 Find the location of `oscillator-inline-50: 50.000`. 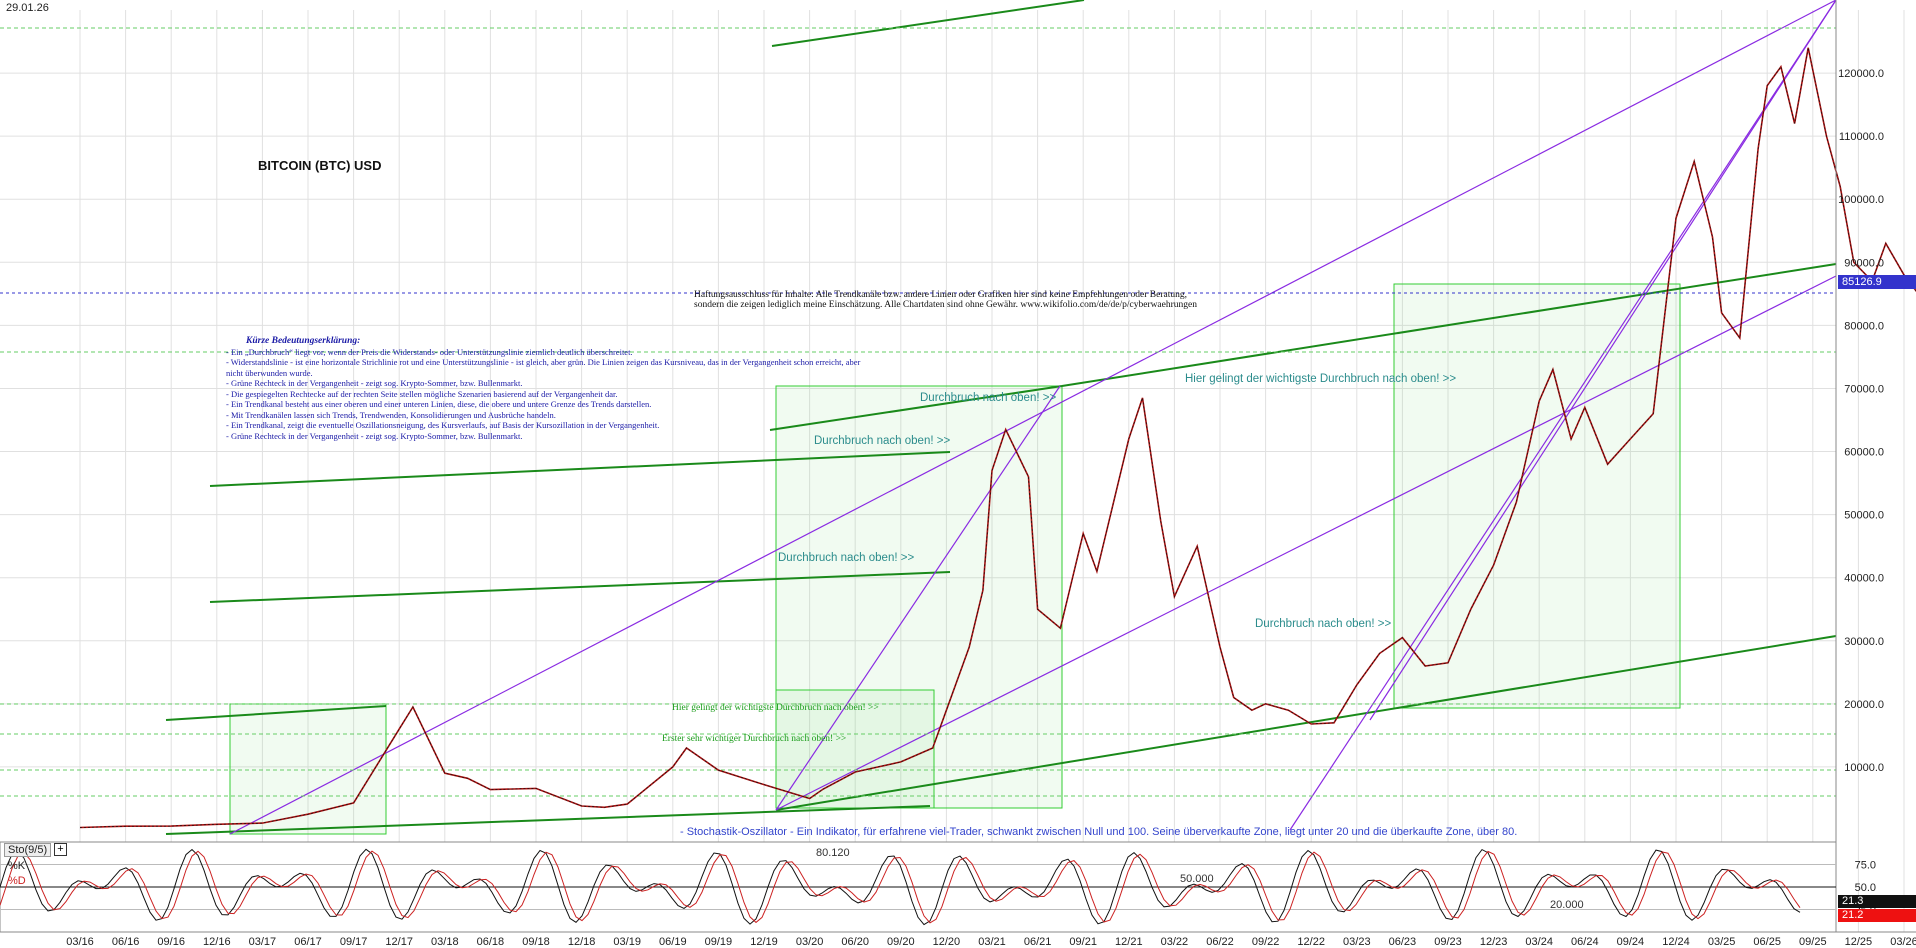

oscillator-inline-50: 50.000 is located at coordinates (1197, 879).